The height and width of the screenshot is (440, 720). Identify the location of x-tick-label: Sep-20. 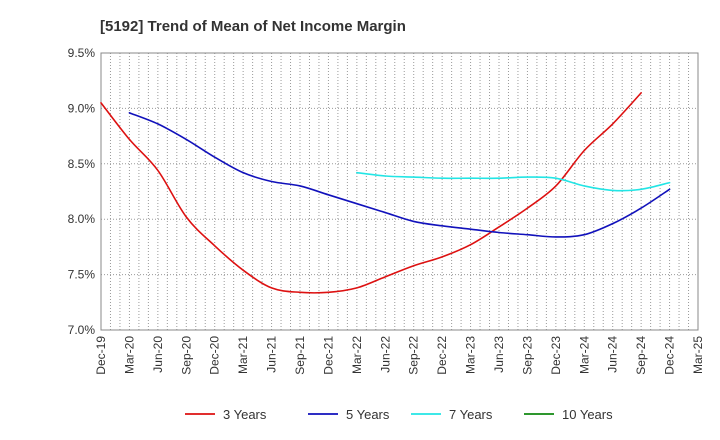
(186, 355).